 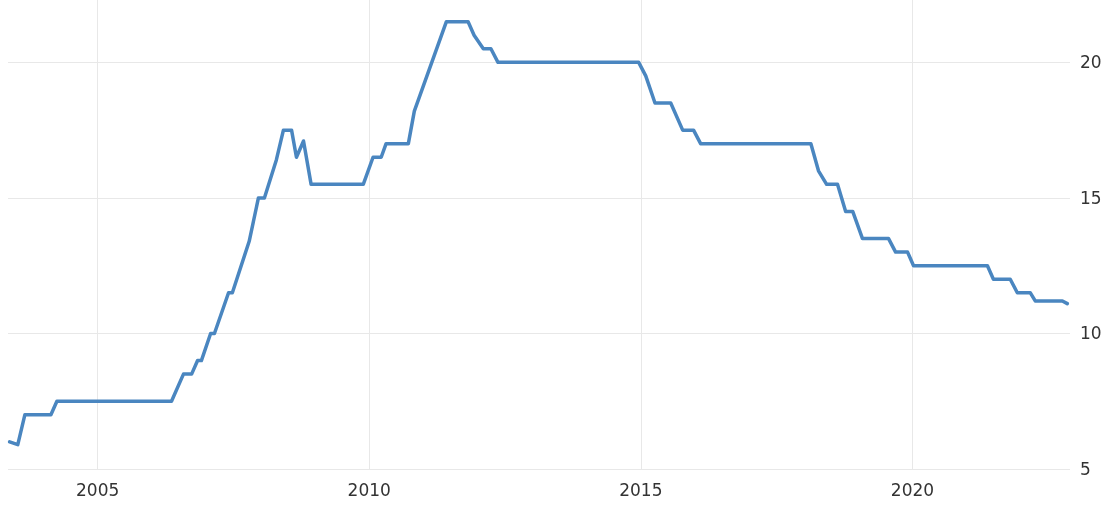 I want to click on y-tick-label: 20, so click(x=1091, y=62).